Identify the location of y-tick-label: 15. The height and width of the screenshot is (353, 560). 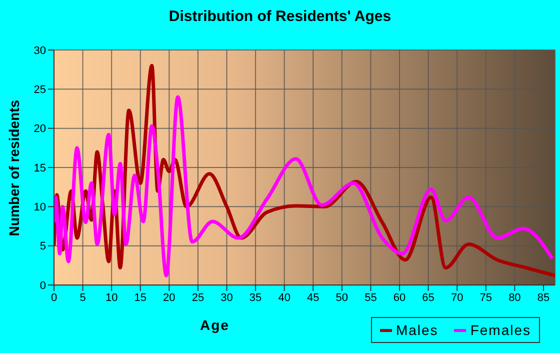
(40, 168).